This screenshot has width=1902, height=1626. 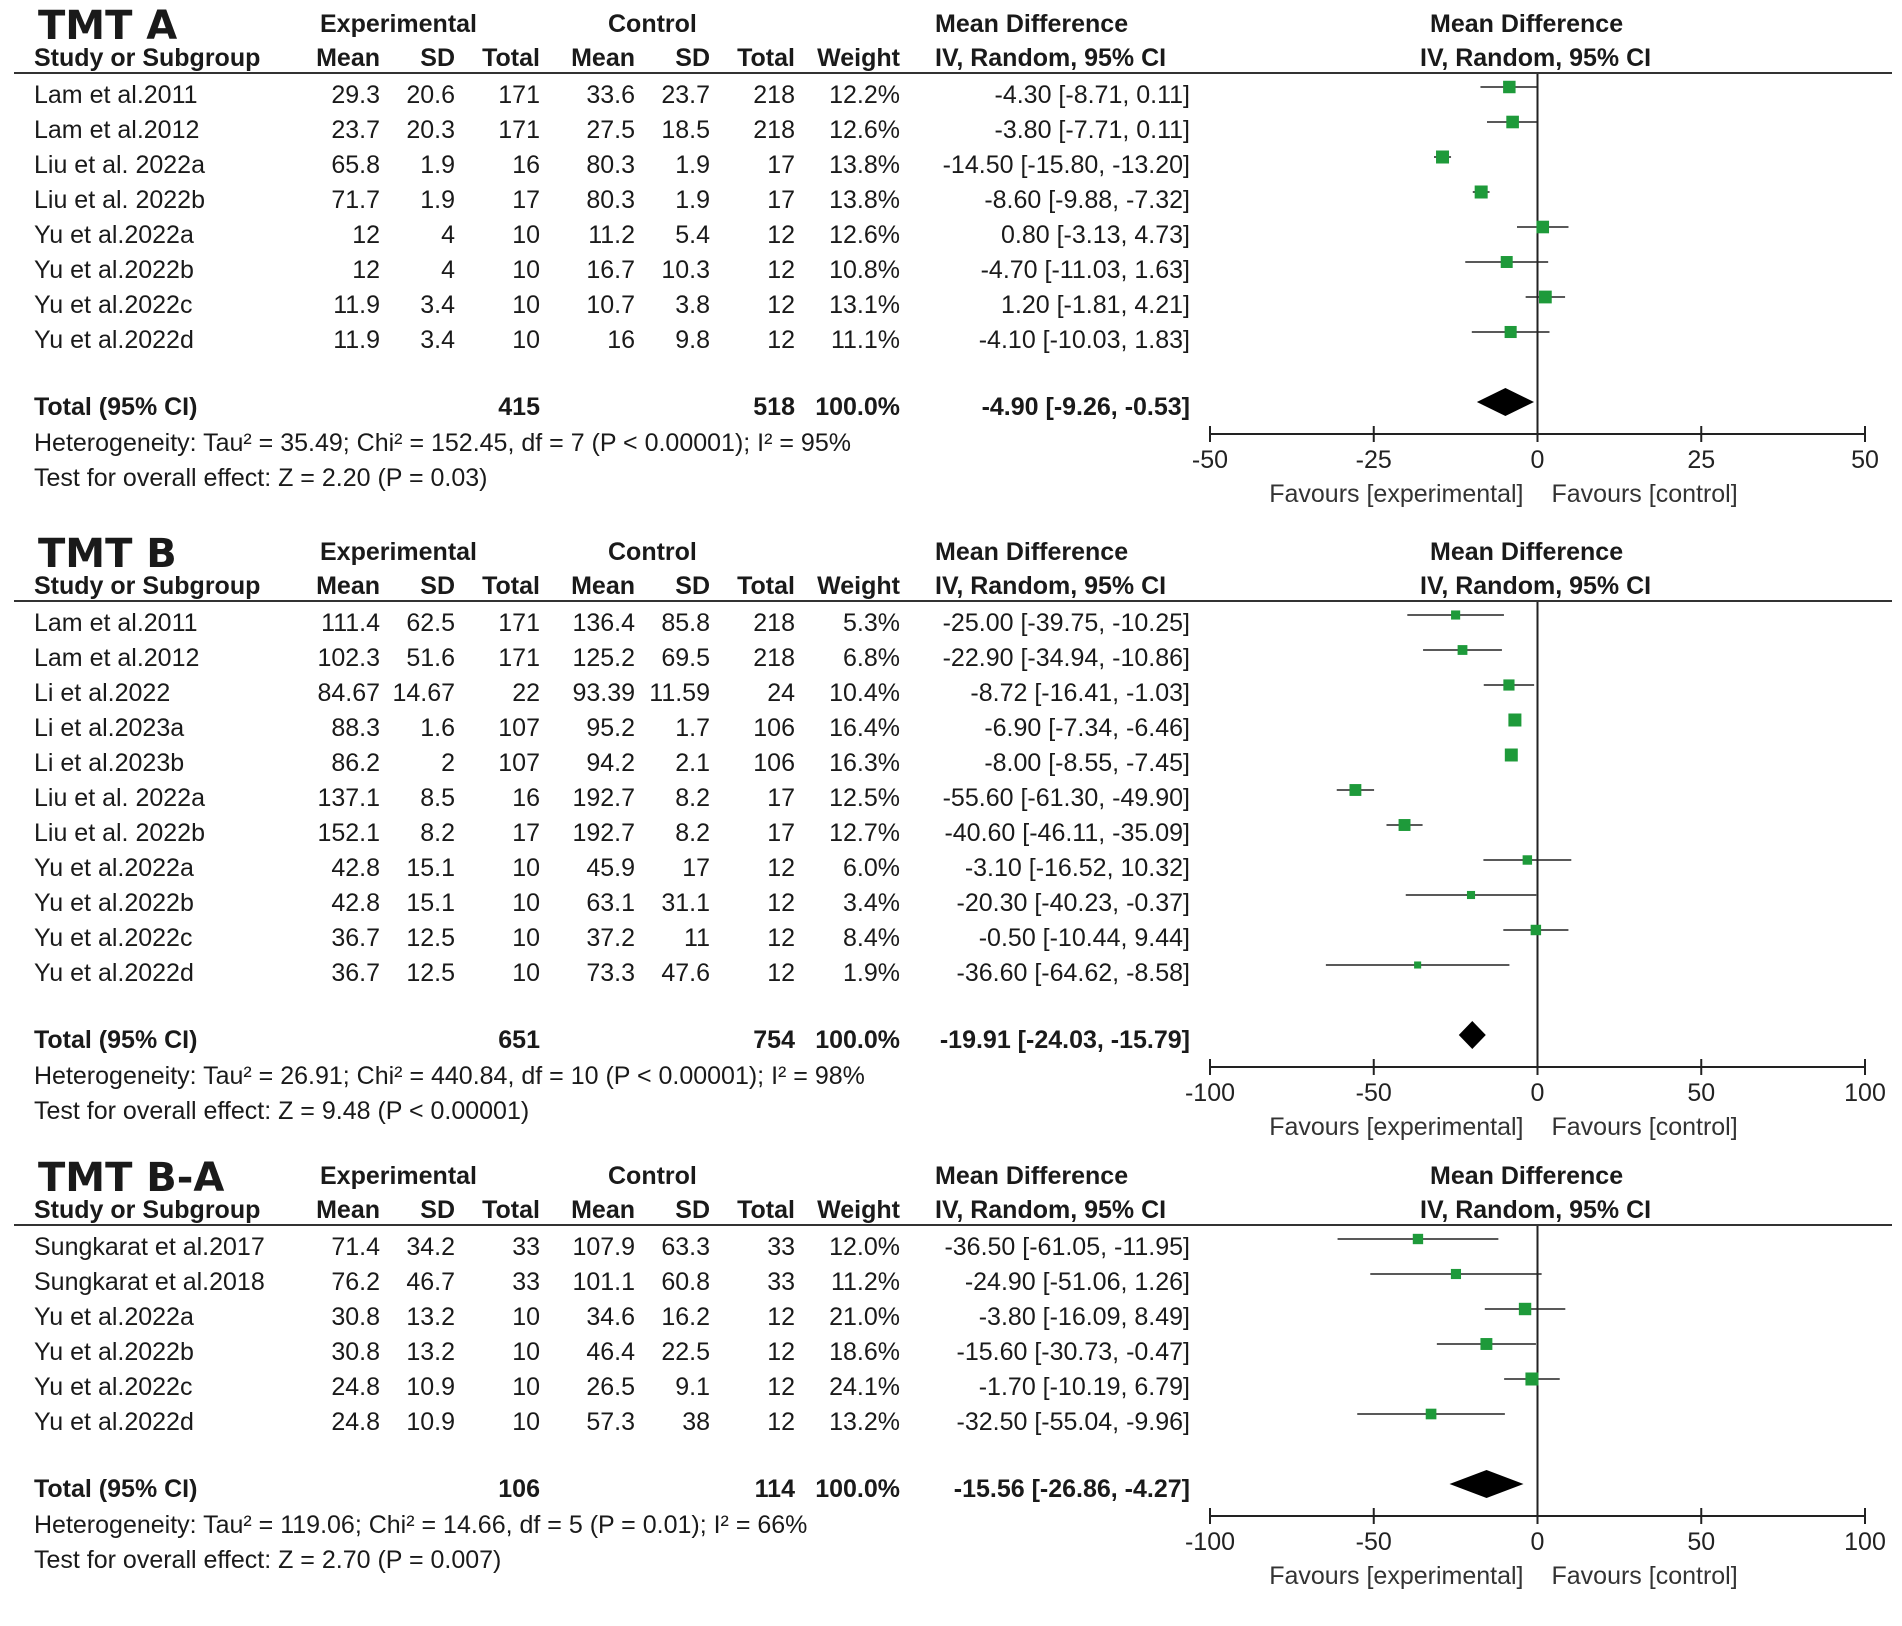 What do you see at coordinates (1538, 1542) in the screenshot?
I see `x-tick-label: 0` at bounding box center [1538, 1542].